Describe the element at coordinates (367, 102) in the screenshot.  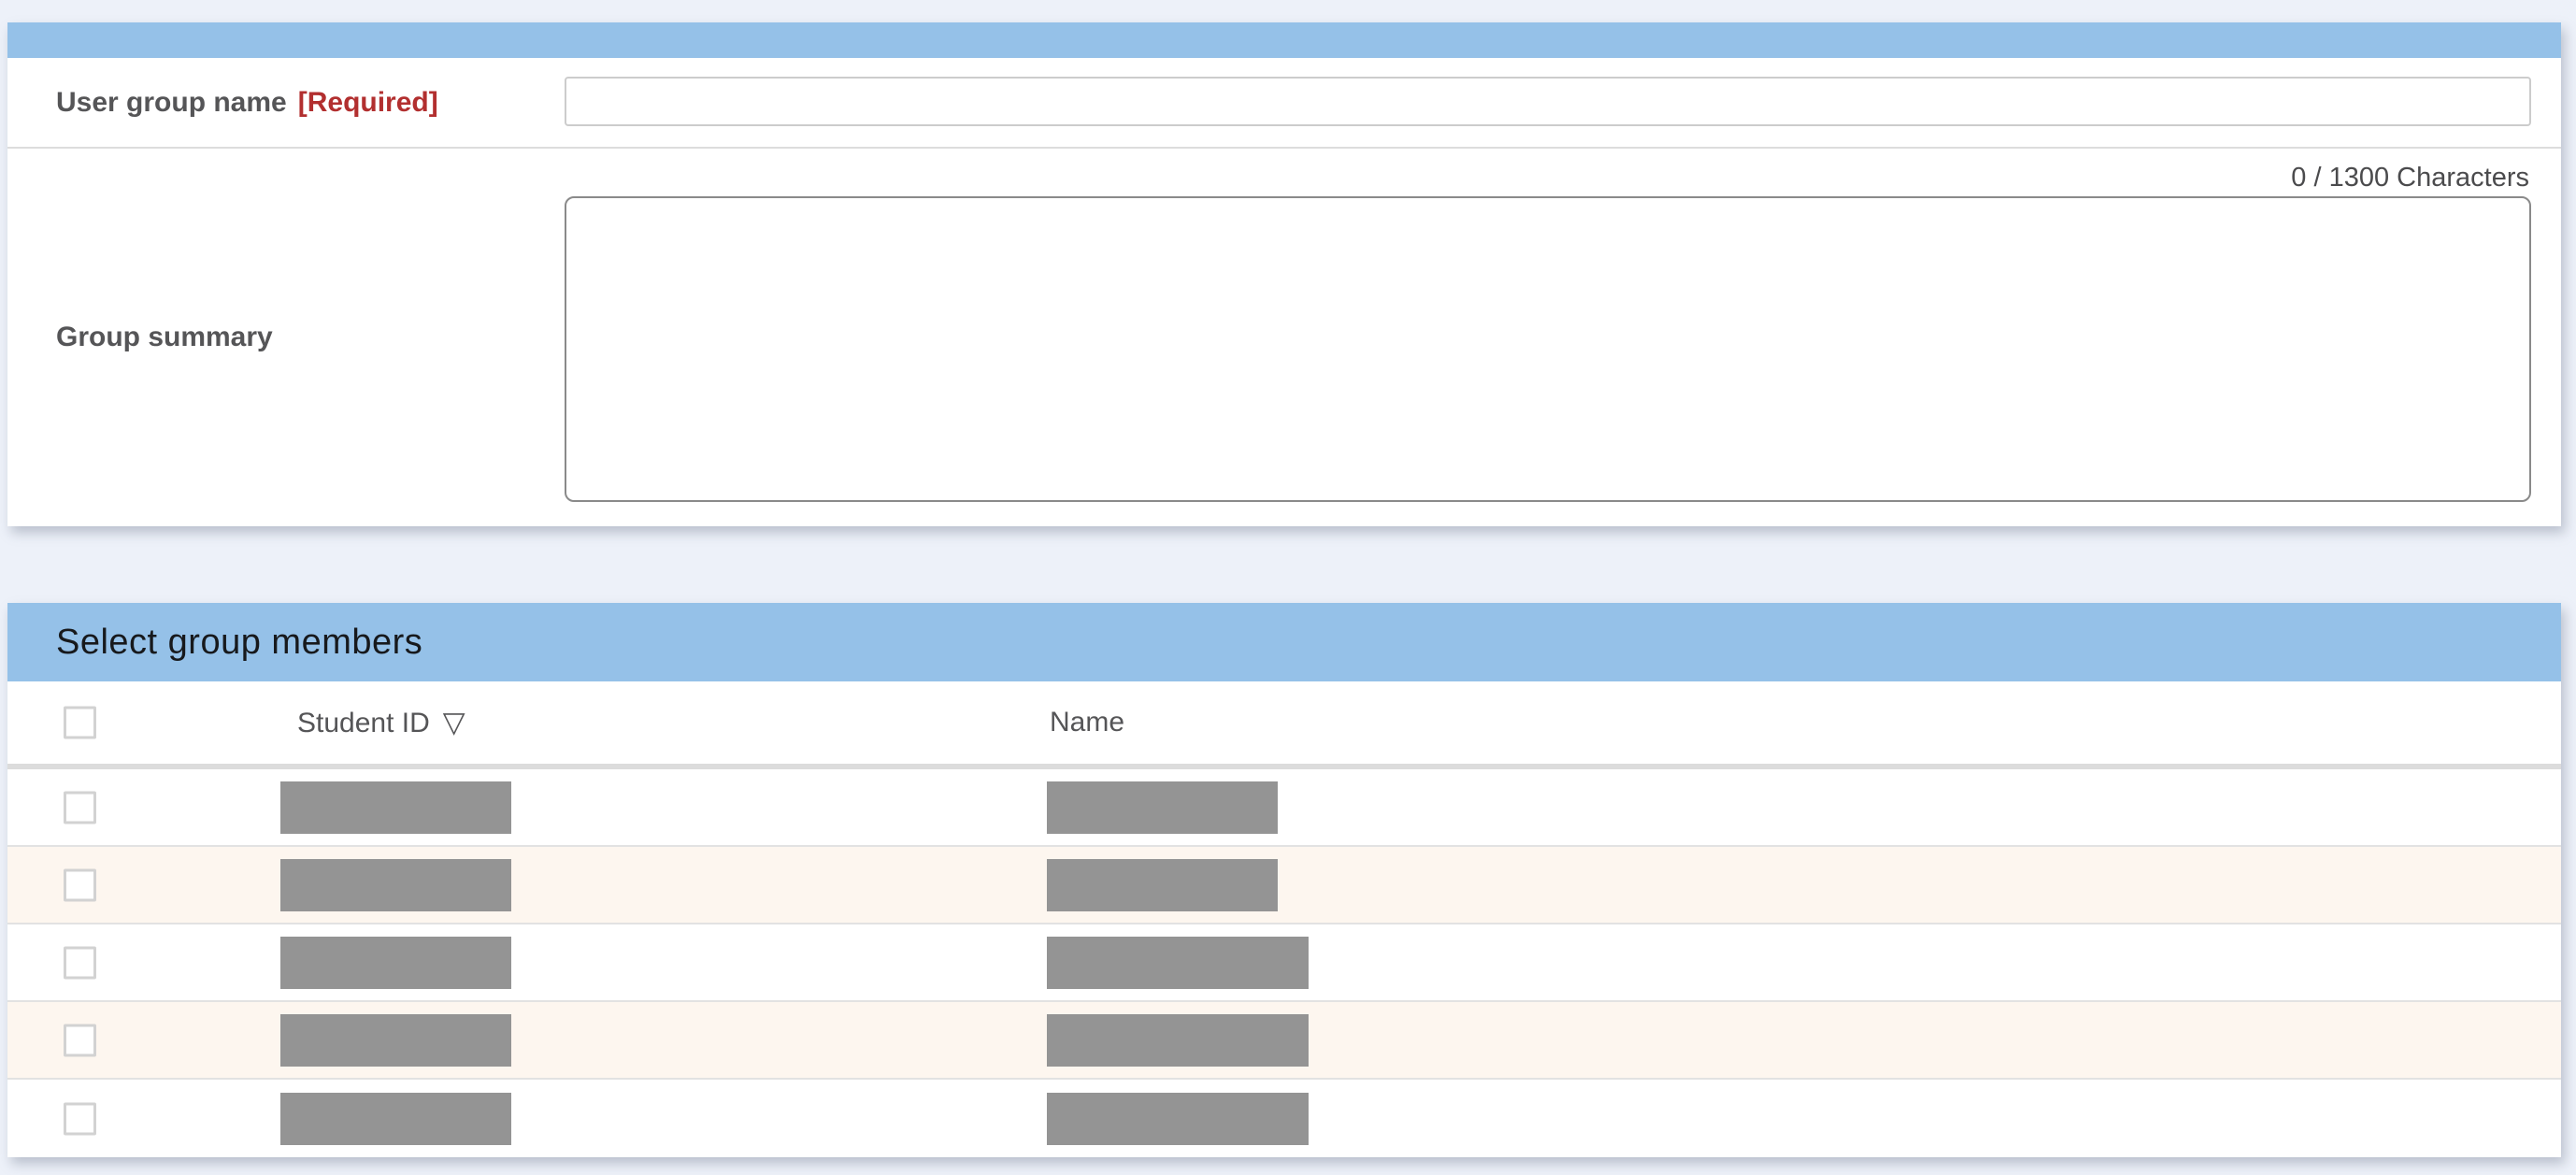
I see `required-badge: [Required]` at that location.